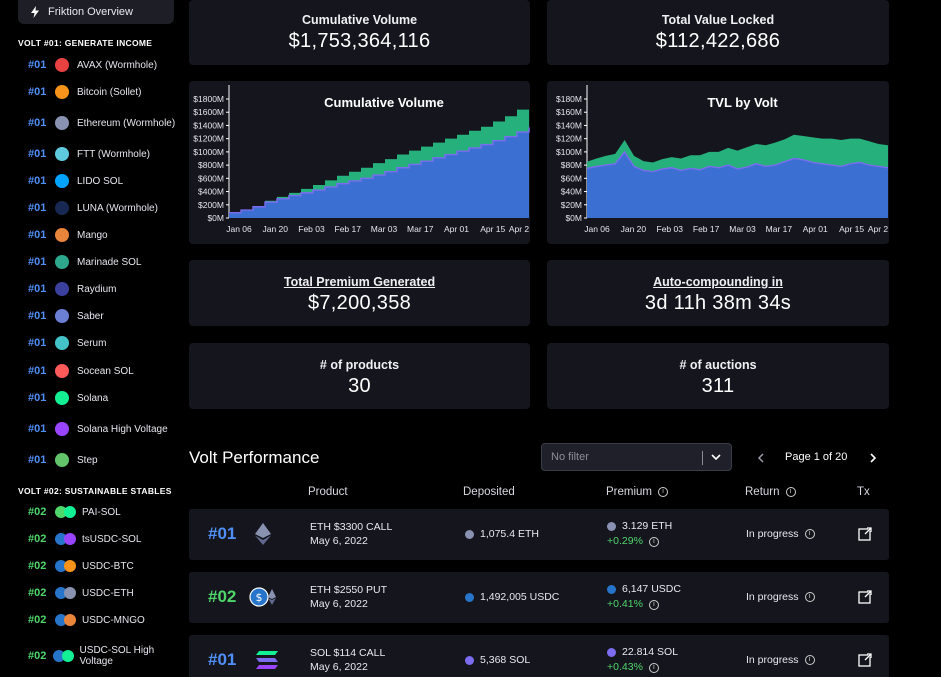  Describe the element at coordinates (87, 460) in the screenshot. I see `sidebar-item-label: Step` at that location.